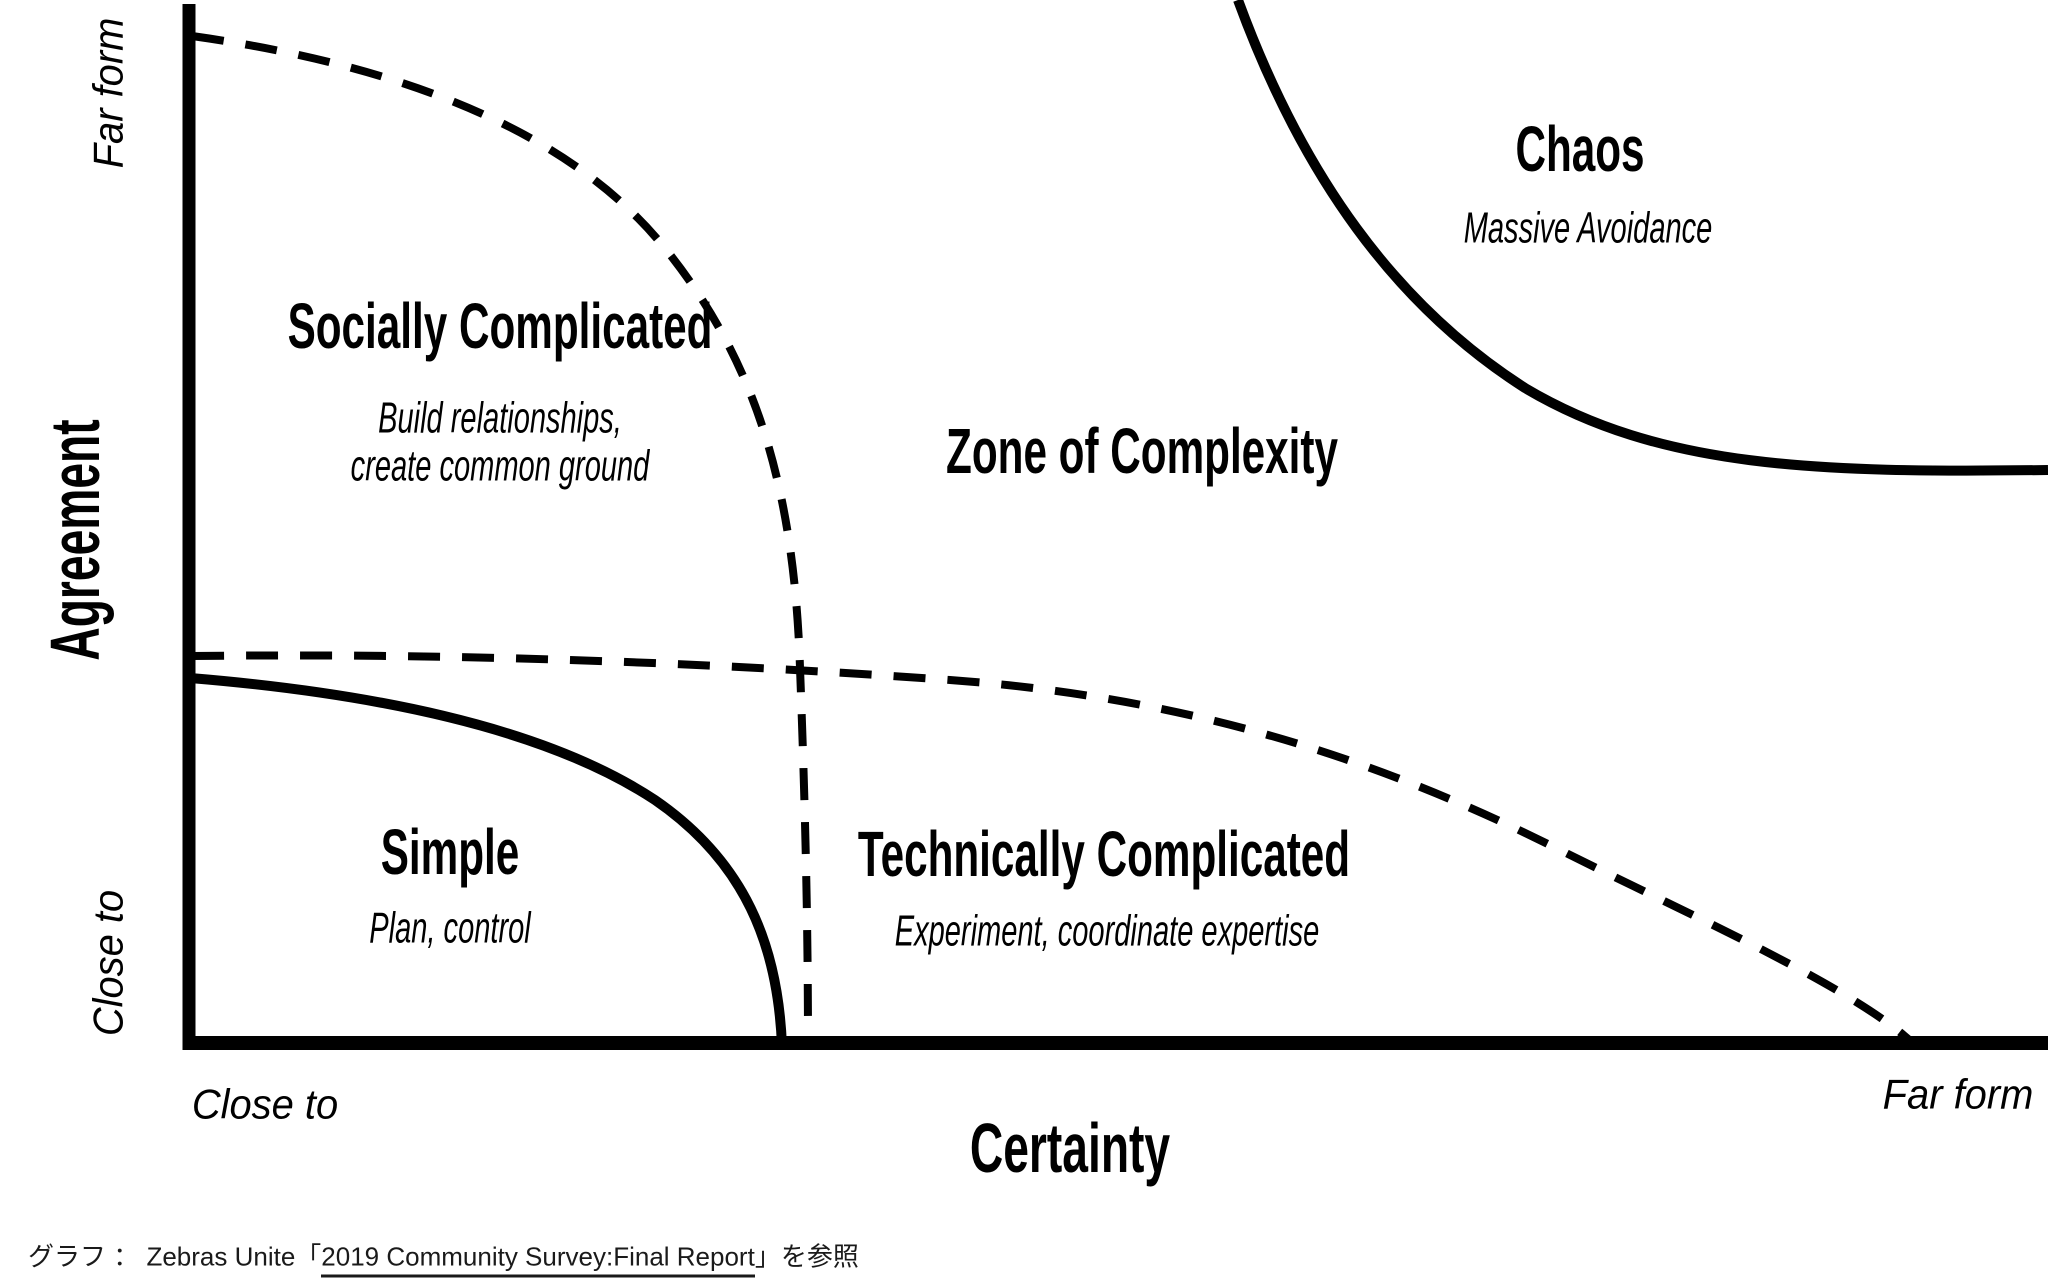 Image resolution: width=2048 pixels, height=1286 pixels. Describe the element at coordinates (450, 928) in the screenshot. I see `region-subtitle-simple: Plan, control` at that location.